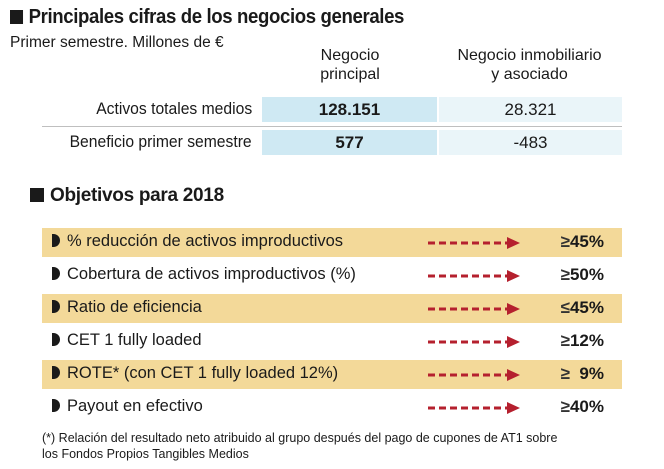  I want to click on table-cell-real-estate: -483, so click(530, 142).